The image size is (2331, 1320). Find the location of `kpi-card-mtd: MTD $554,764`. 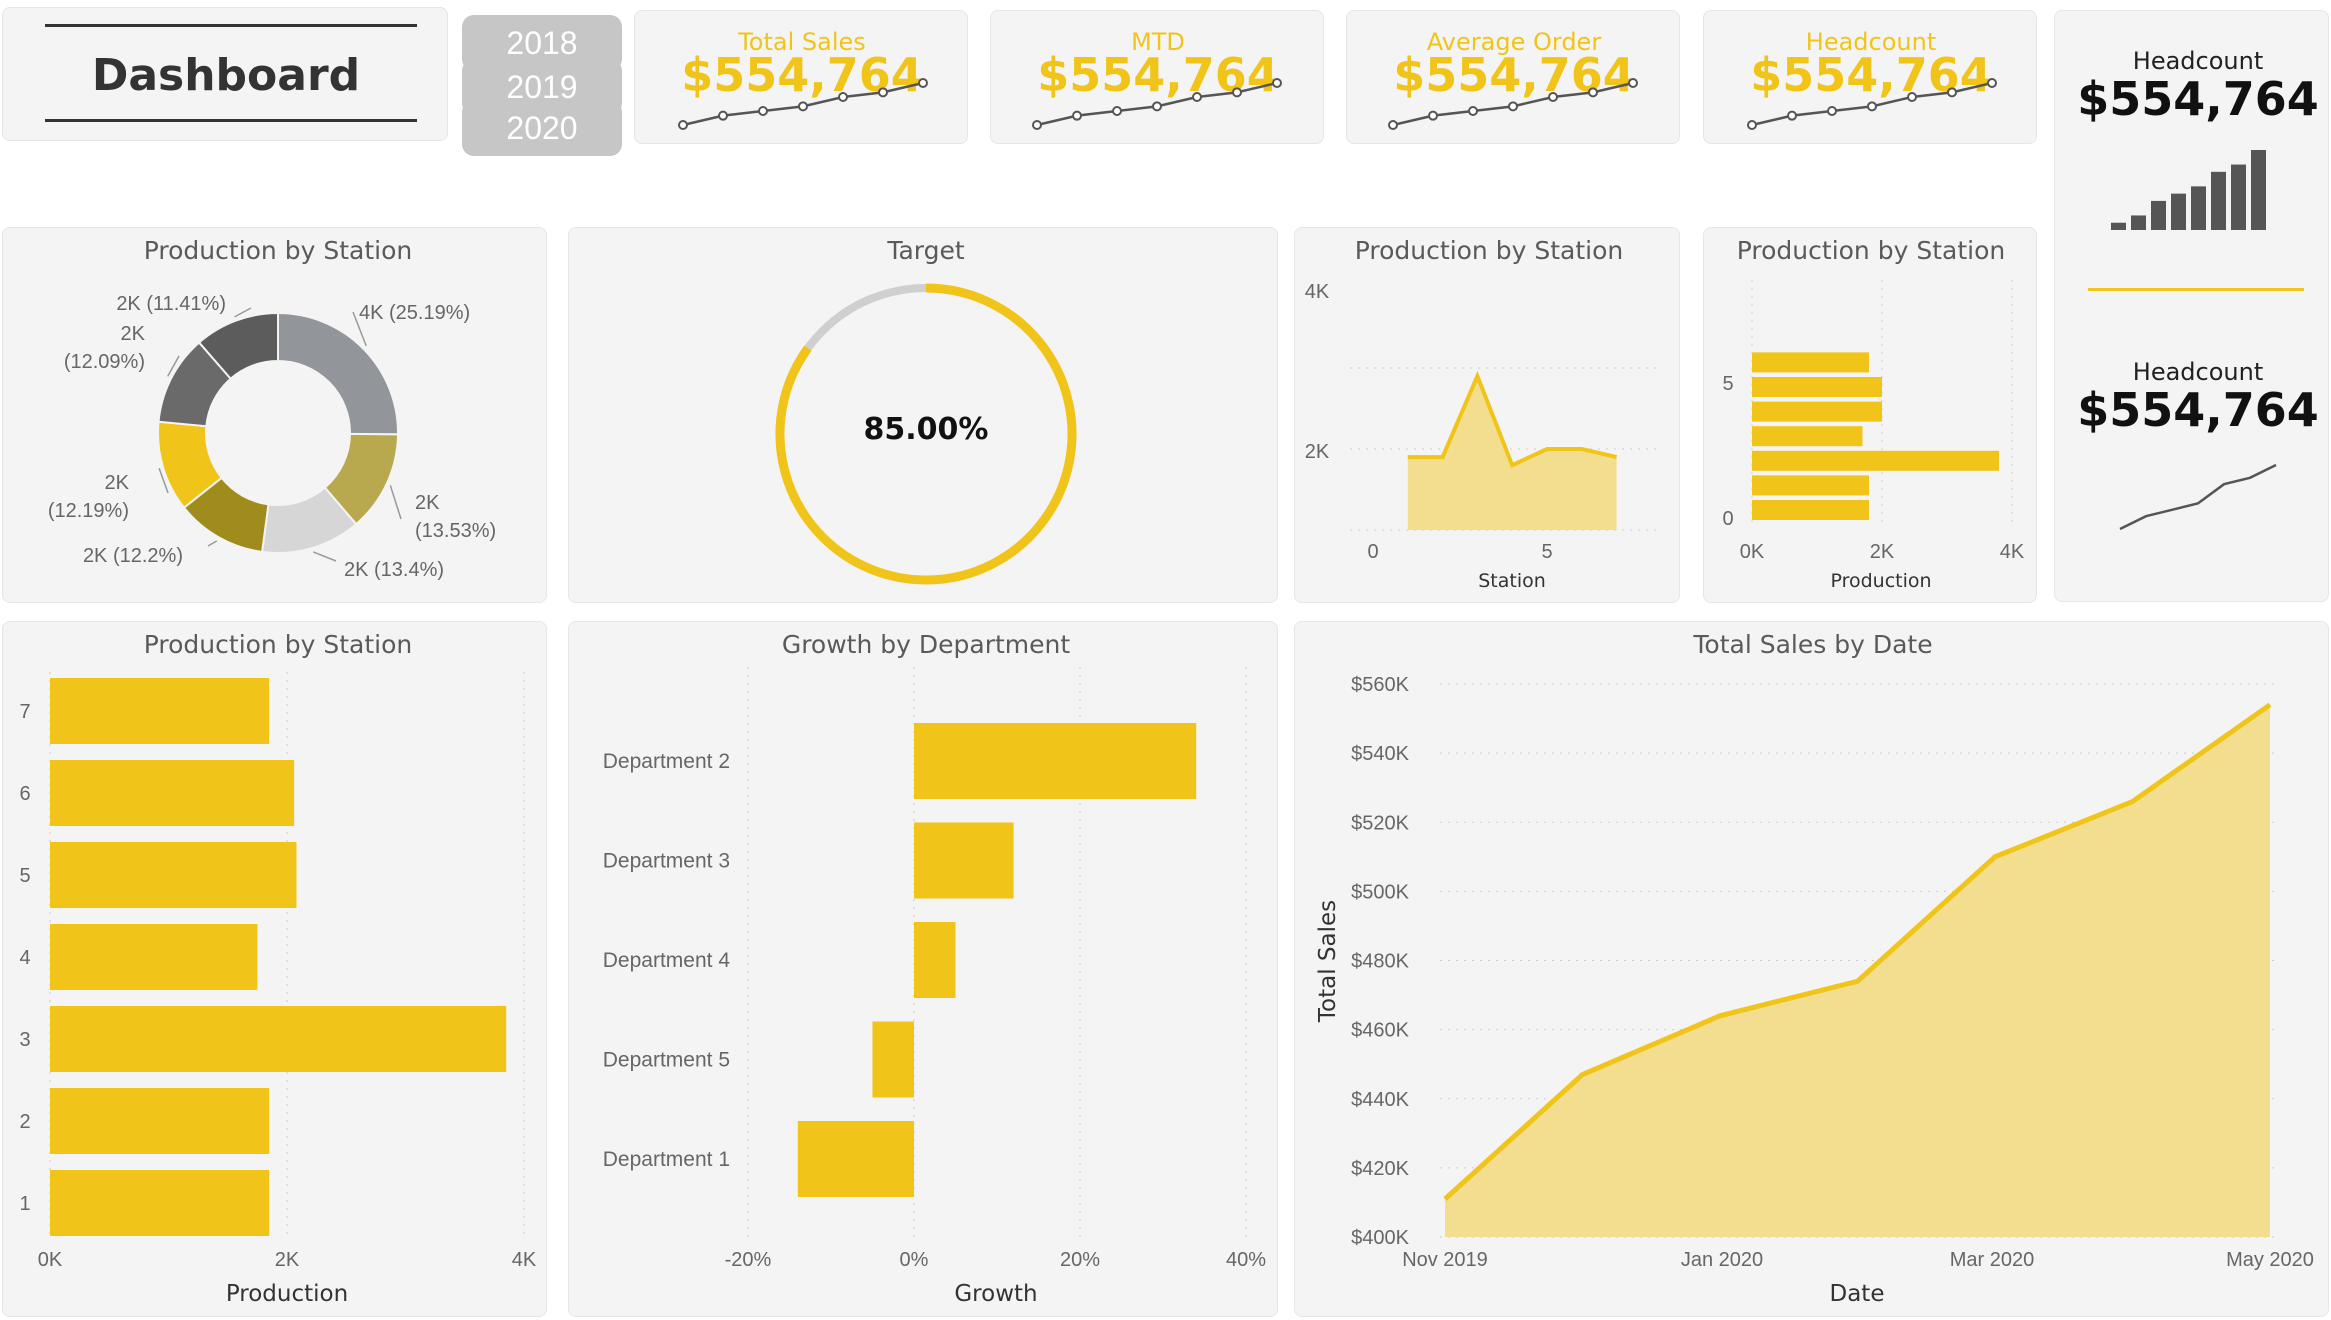

kpi-card-mtd: MTD $554,764 is located at coordinates (1157, 77).